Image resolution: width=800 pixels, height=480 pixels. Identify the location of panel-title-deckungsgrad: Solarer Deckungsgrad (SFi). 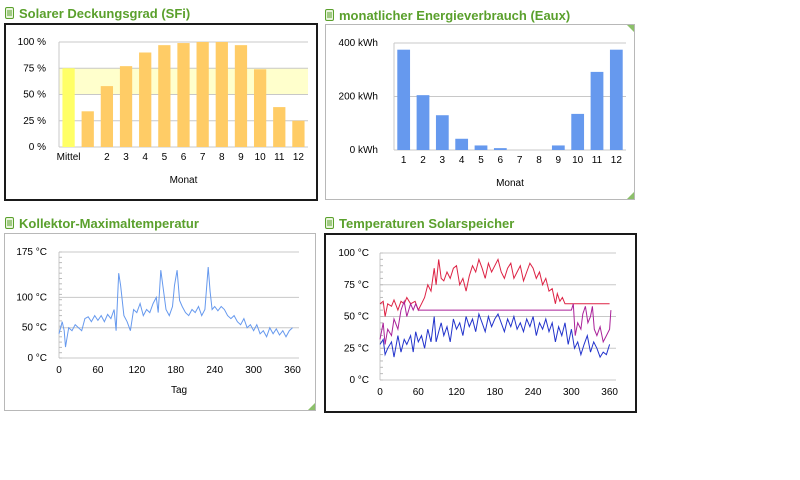
(97, 13).